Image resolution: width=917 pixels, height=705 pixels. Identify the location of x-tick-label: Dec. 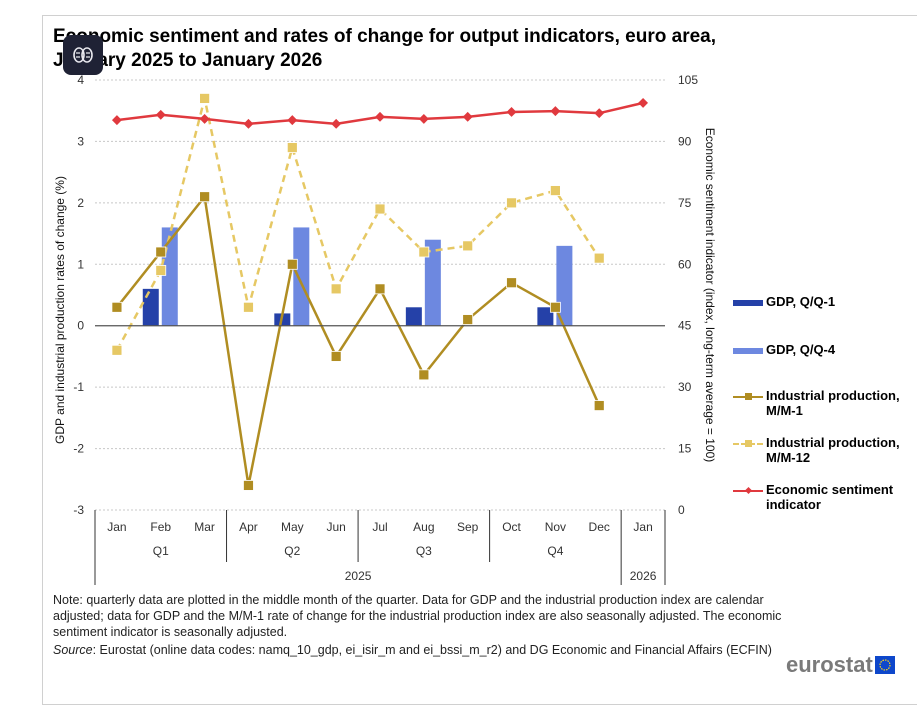
(599, 527).